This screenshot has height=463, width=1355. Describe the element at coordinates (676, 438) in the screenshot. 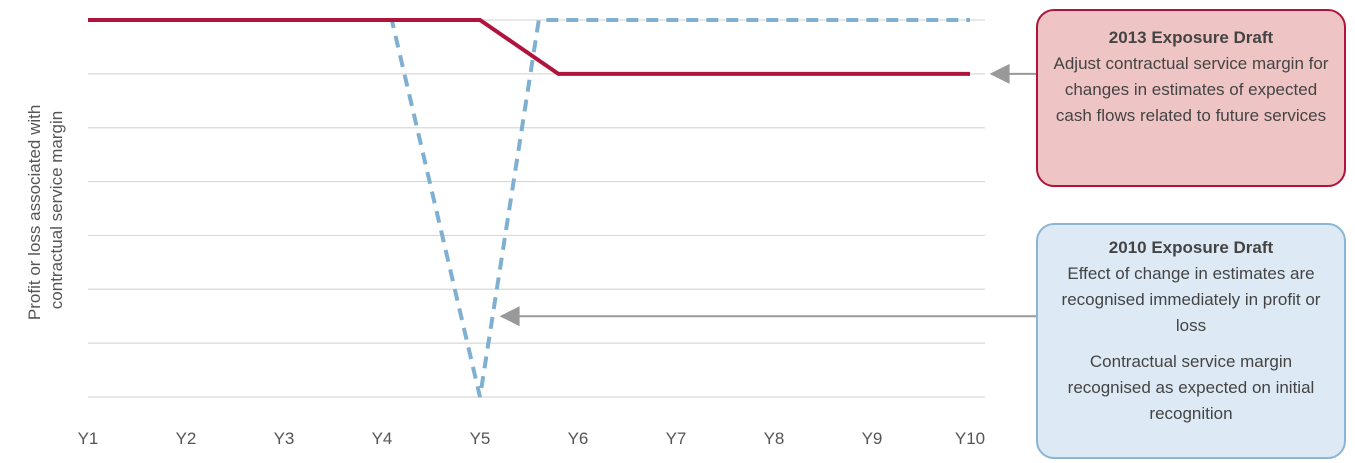

I see `x-tick-label: Y7` at that location.